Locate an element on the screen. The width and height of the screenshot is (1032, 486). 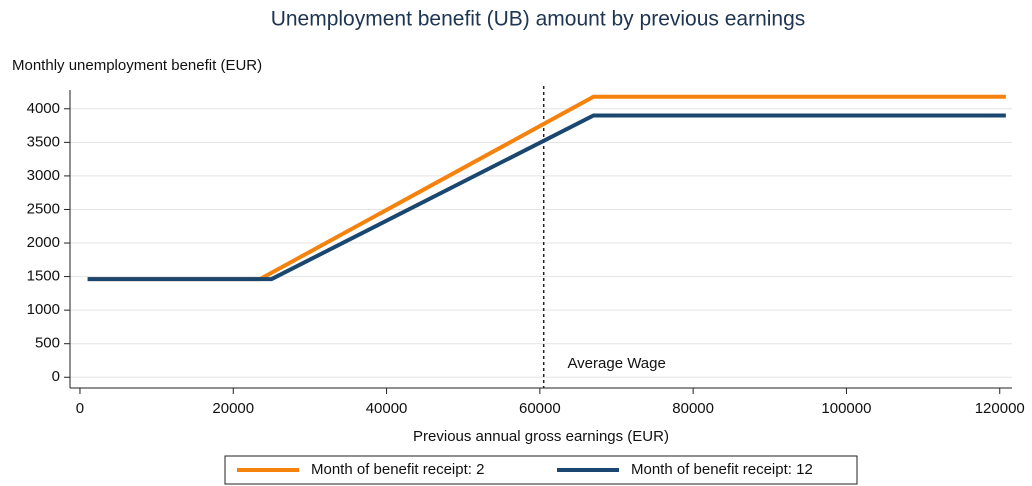
y-tick-label: 2500 is located at coordinates (43, 208).